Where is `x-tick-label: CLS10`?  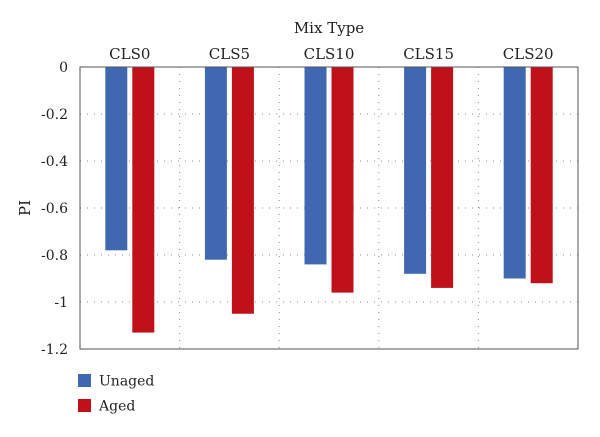
x-tick-label: CLS10 is located at coordinates (329, 54).